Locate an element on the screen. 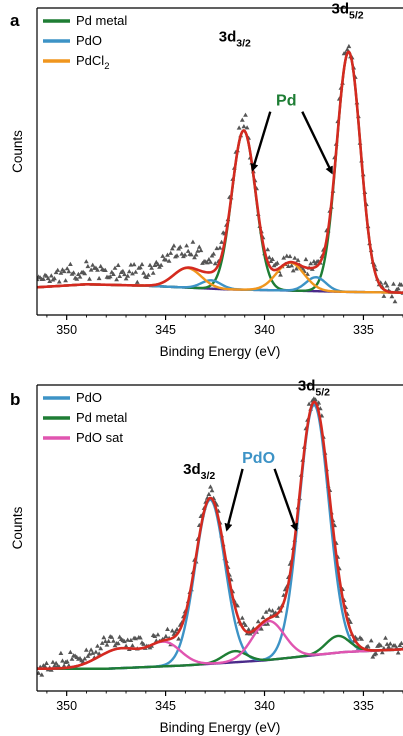  legend-entry: PdCl2 is located at coordinates (92, 62).